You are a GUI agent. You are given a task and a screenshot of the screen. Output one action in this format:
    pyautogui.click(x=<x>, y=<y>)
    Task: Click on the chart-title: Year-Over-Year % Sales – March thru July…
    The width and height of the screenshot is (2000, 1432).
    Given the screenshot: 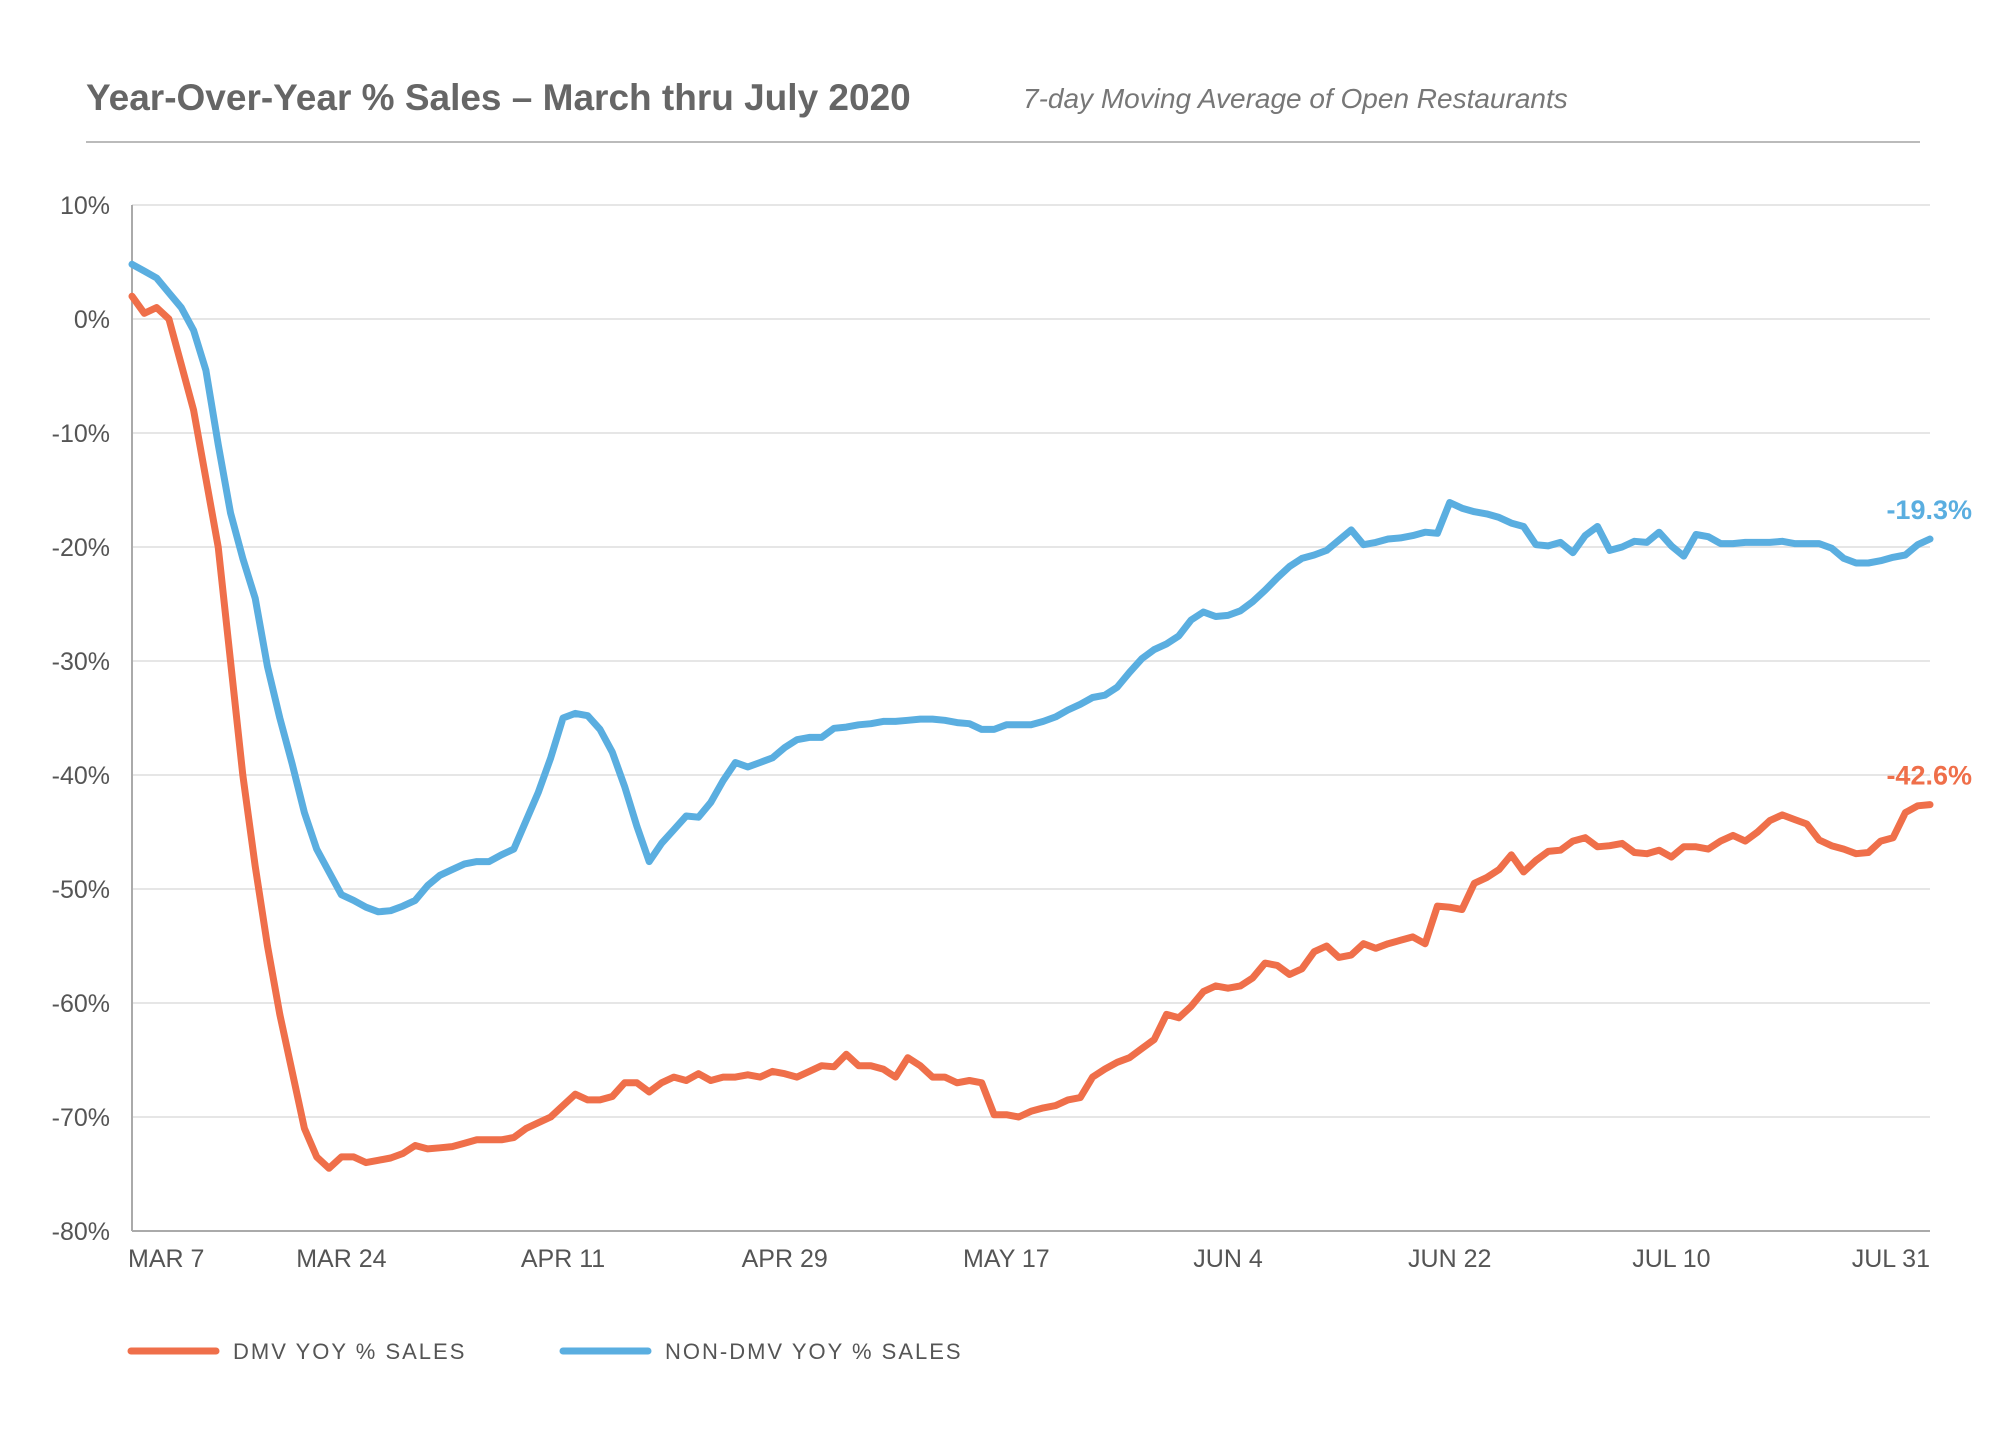 What is the action you would take?
    pyautogui.click(x=498, y=97)
    